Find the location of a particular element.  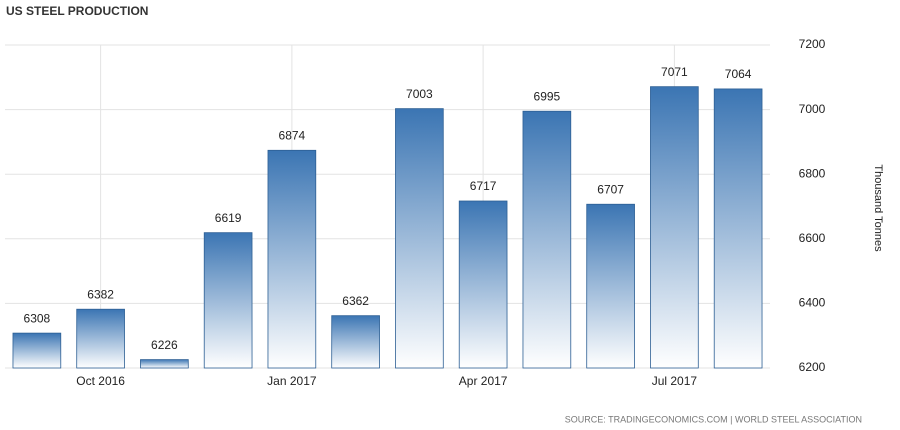

value-label: 7071 is located at coordinates (674, 72).